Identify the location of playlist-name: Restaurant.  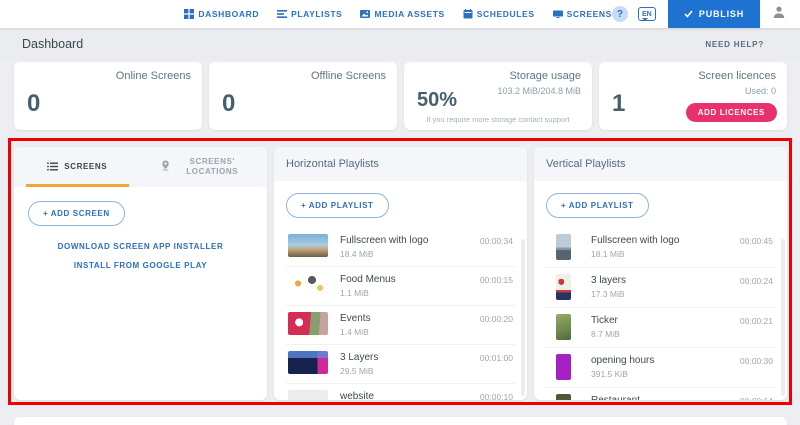
(665, 397).